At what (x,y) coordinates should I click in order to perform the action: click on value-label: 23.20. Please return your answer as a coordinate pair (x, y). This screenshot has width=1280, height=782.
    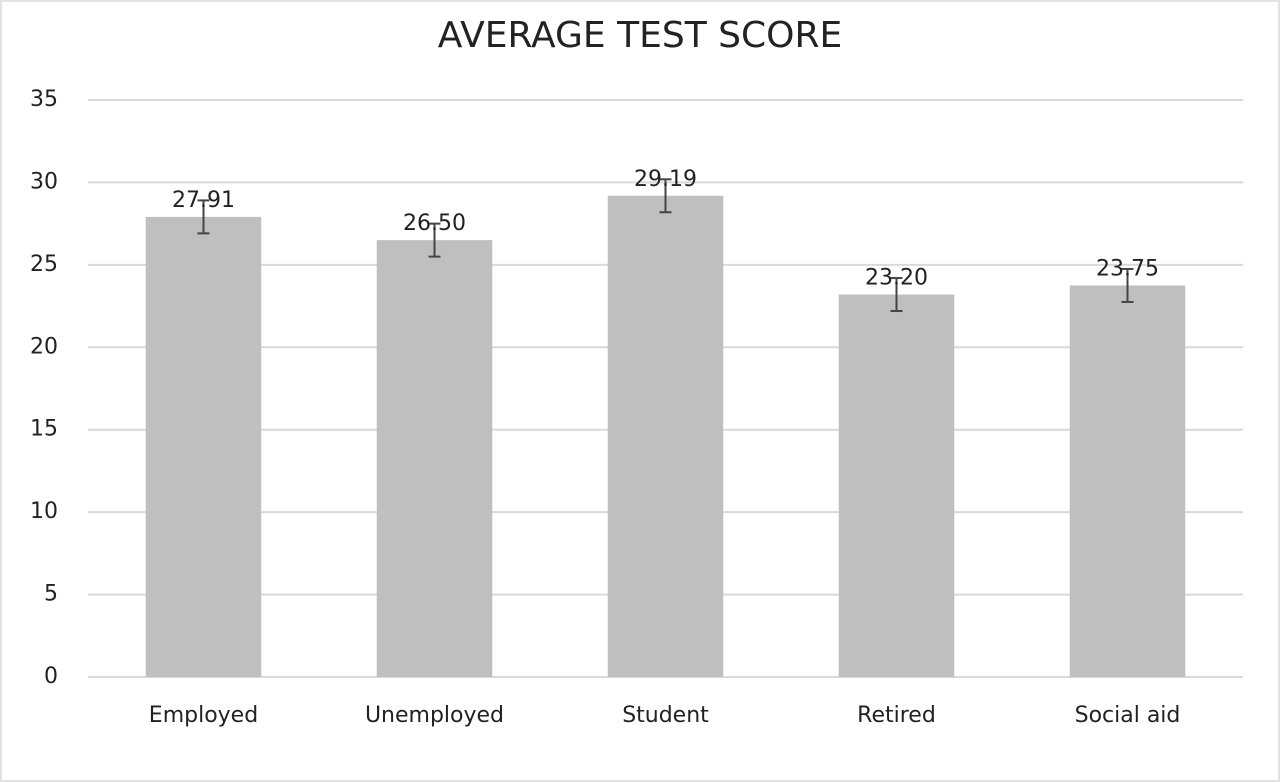
    Looking at the image, I should click on (896, 278).